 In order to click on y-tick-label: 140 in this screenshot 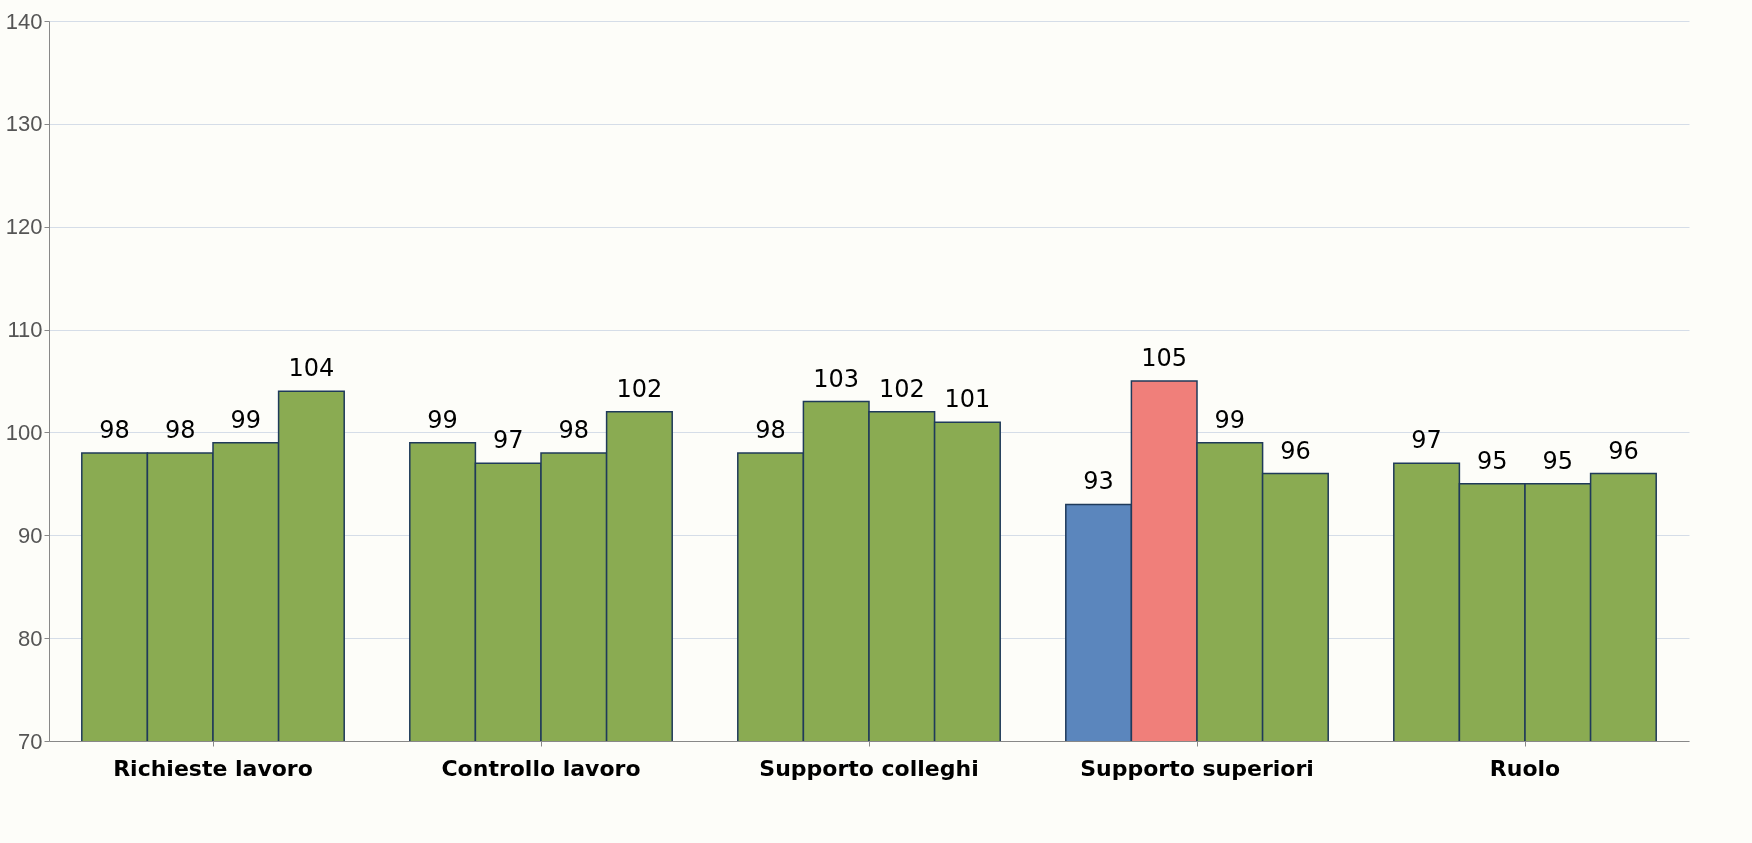, I will do `click(24, 21)`.